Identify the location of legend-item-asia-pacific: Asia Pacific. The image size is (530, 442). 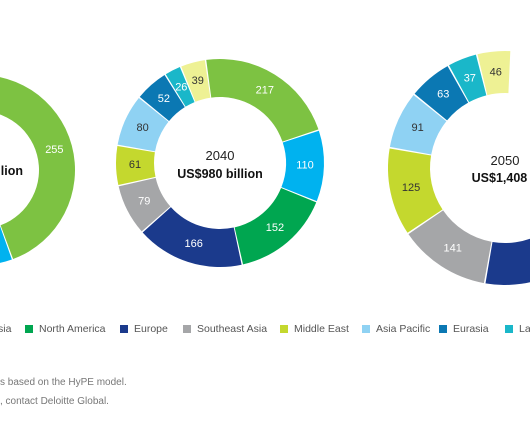
(396, 329).